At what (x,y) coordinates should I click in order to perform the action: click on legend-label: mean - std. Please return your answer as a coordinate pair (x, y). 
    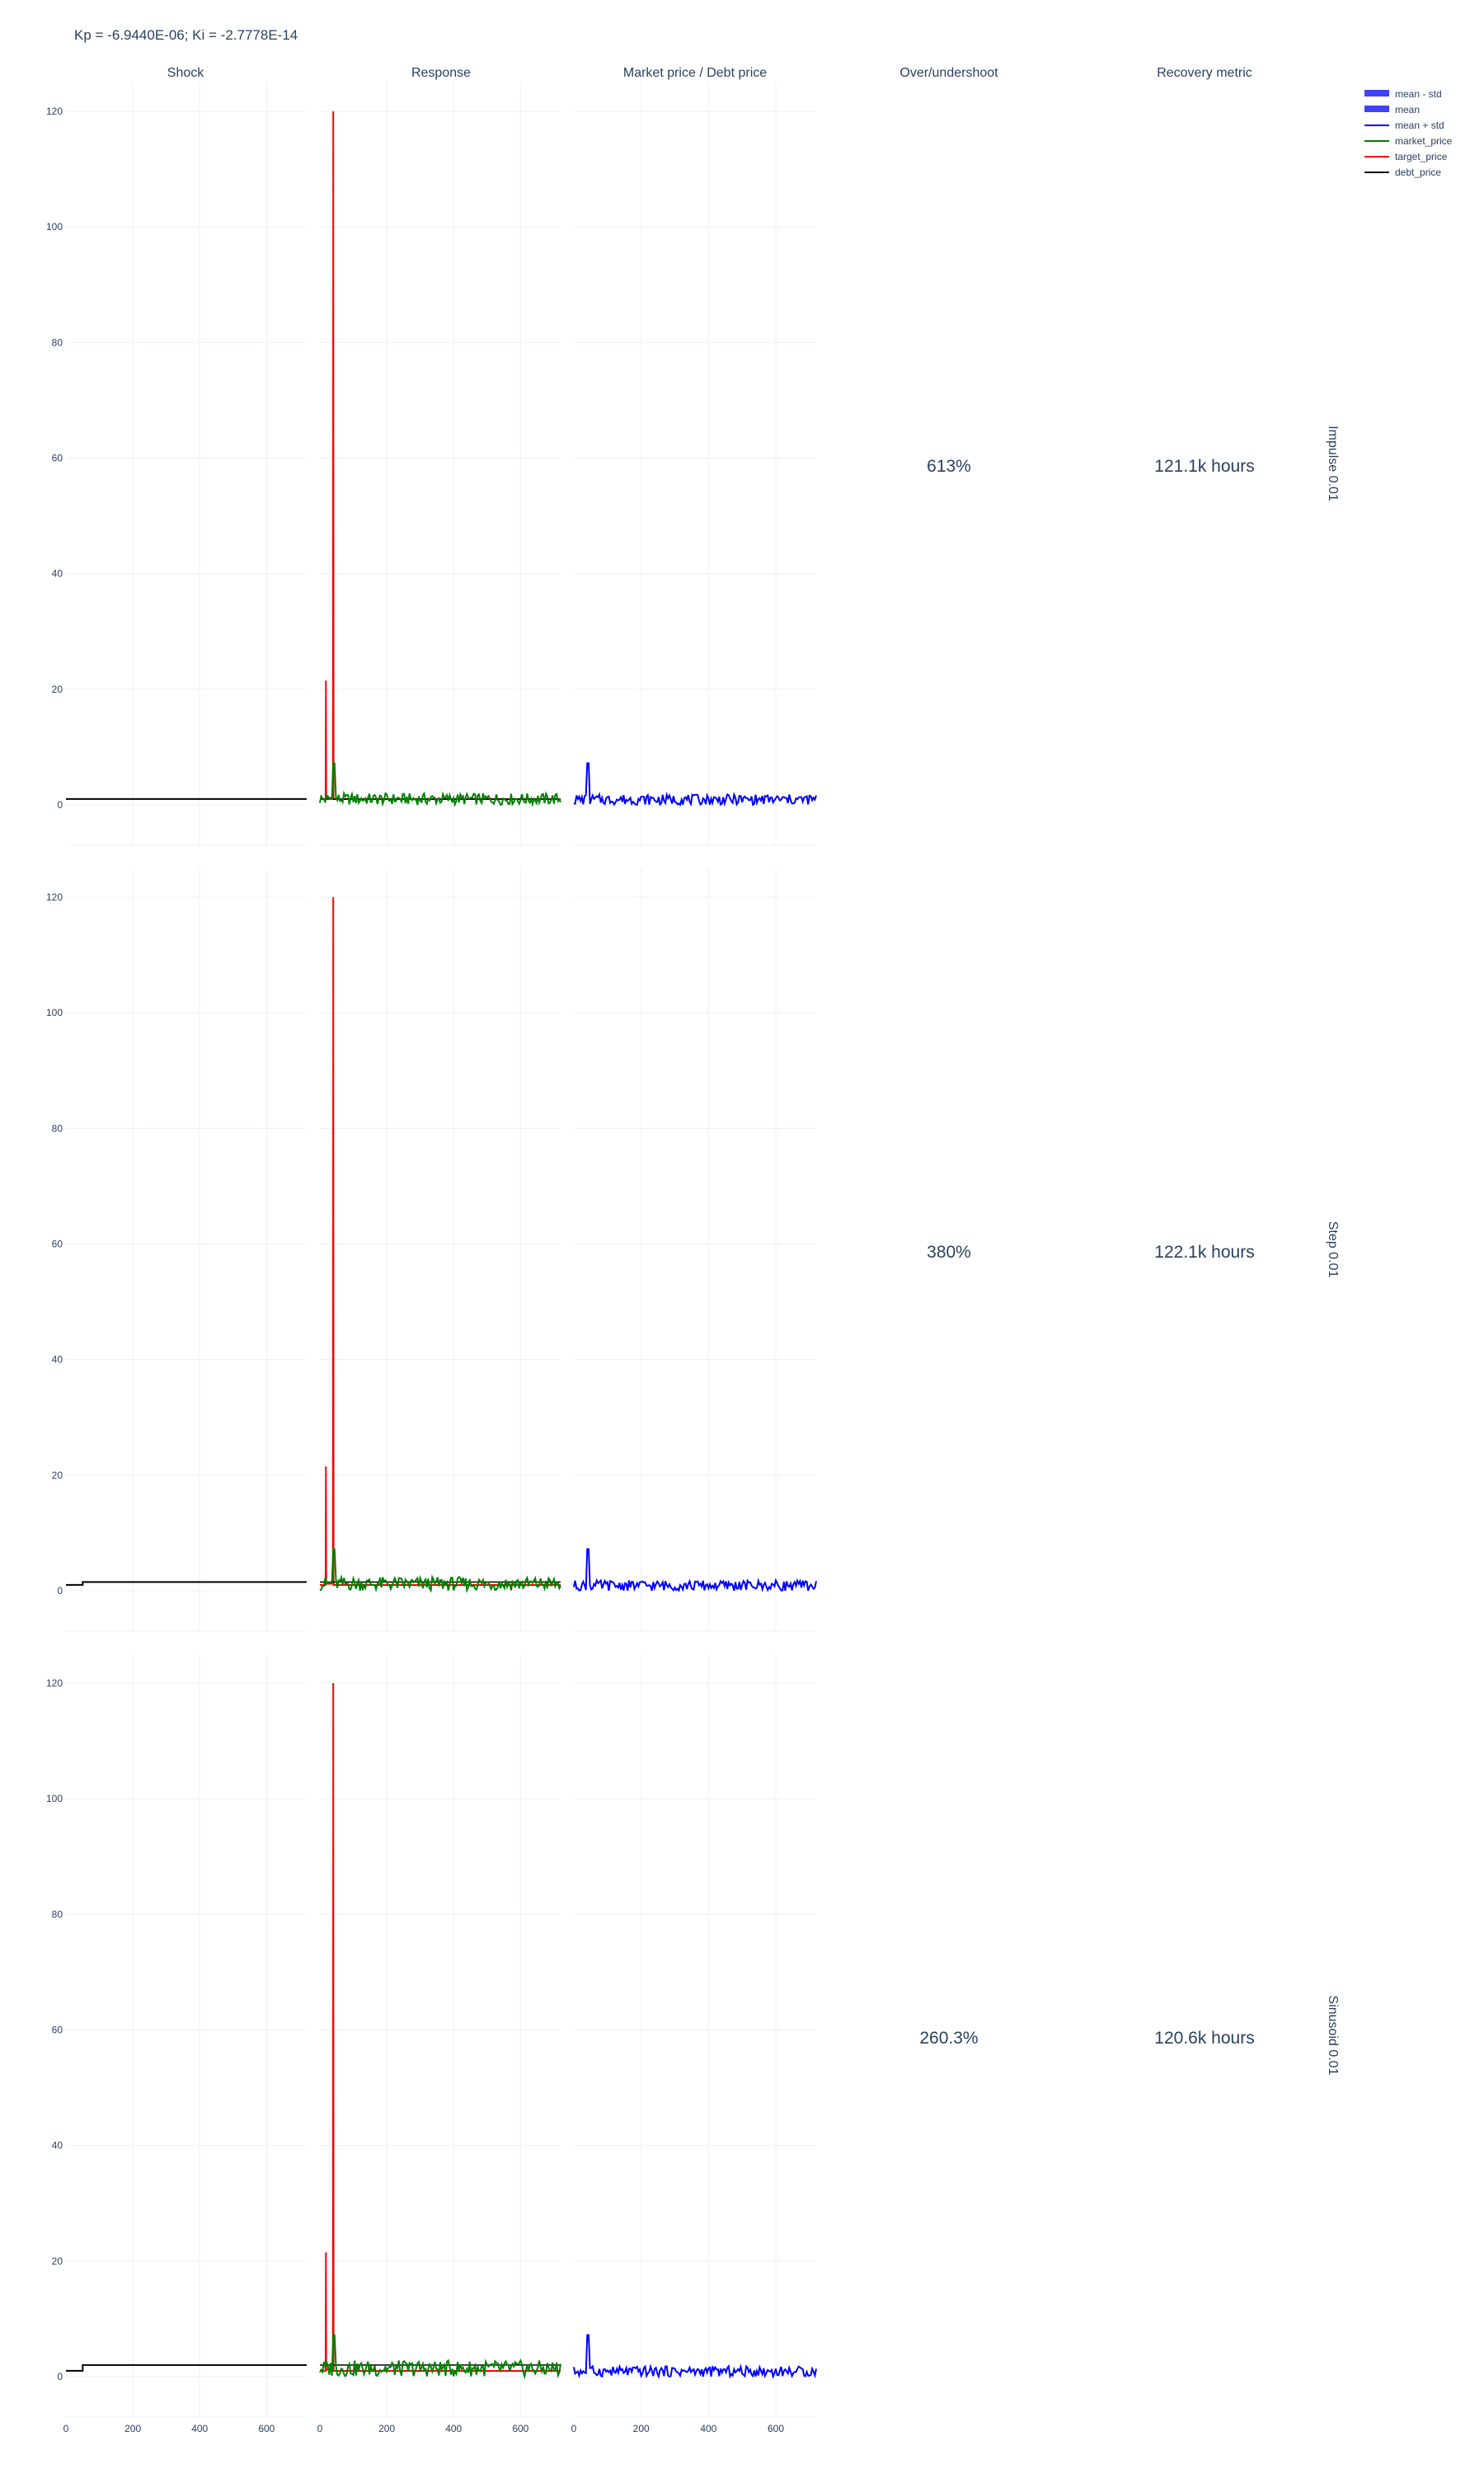
    Looking at the image, I should click on (1418, 94).